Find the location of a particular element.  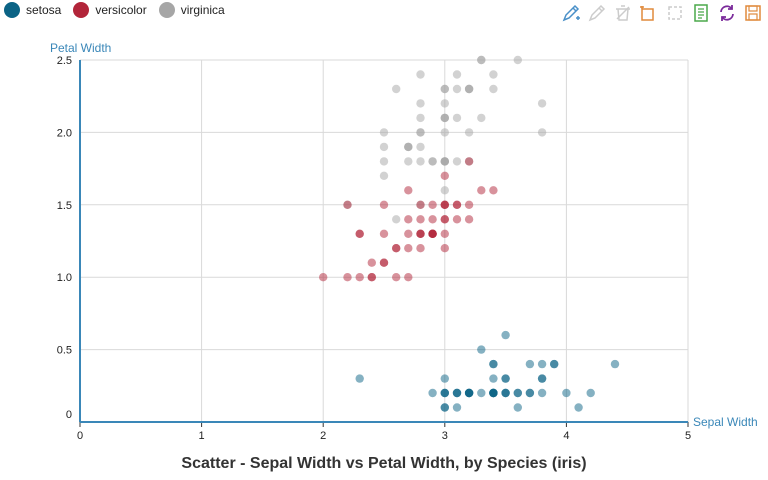

x-tick-label: 2 is located at coordinates (323, 436).